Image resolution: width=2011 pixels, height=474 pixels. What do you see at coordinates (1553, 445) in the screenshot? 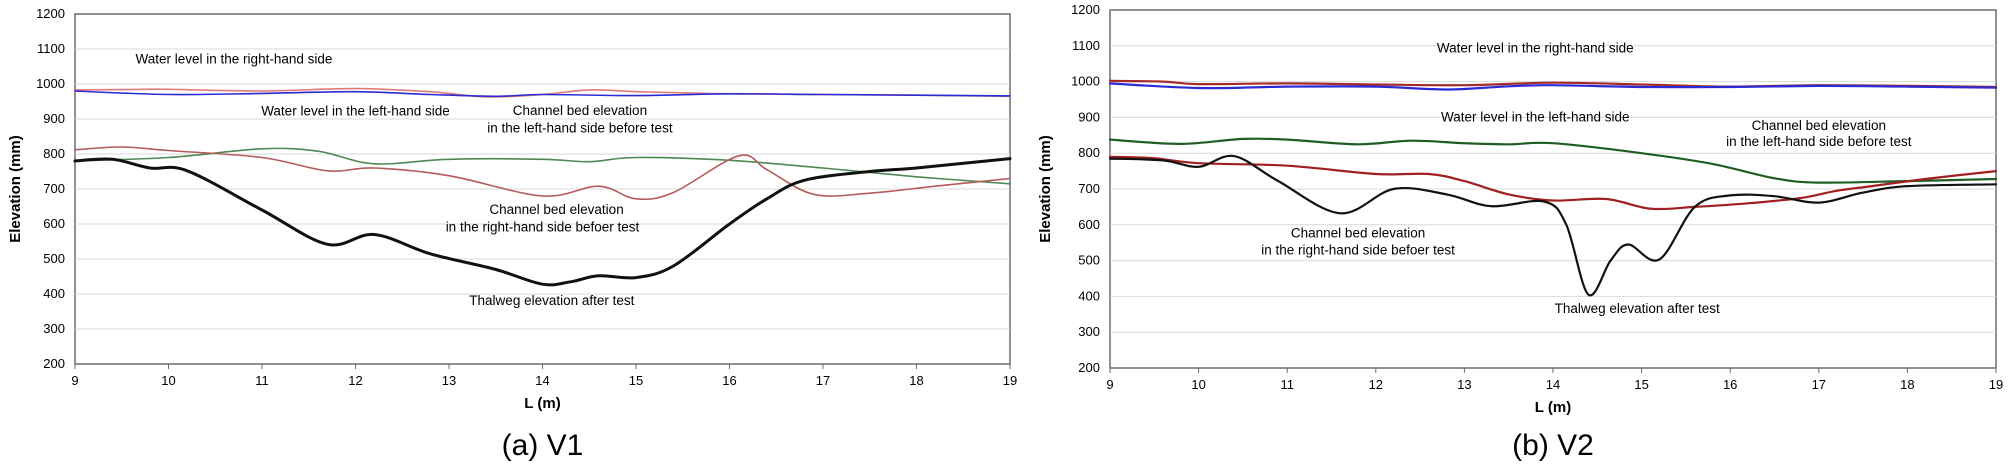
I see `figure-caption: (b) V2` at bounding box center [1553, 445].